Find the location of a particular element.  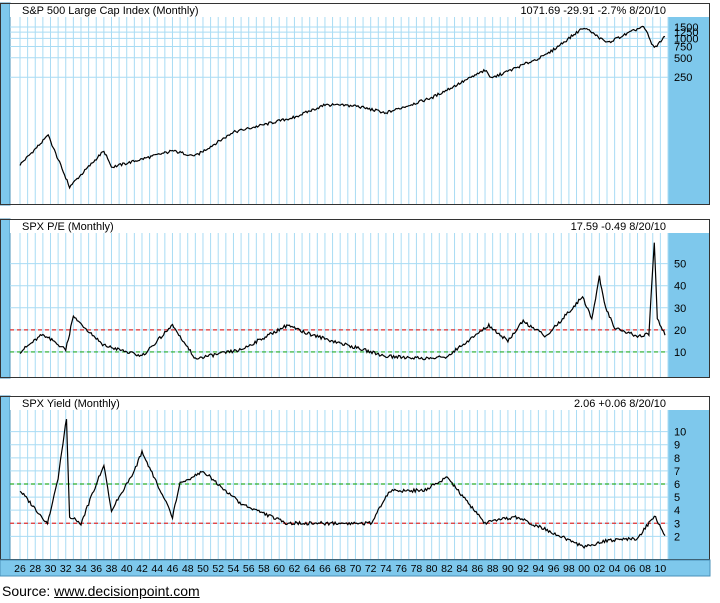

x-tick-label: 56 is located at coordinates (249, 569).